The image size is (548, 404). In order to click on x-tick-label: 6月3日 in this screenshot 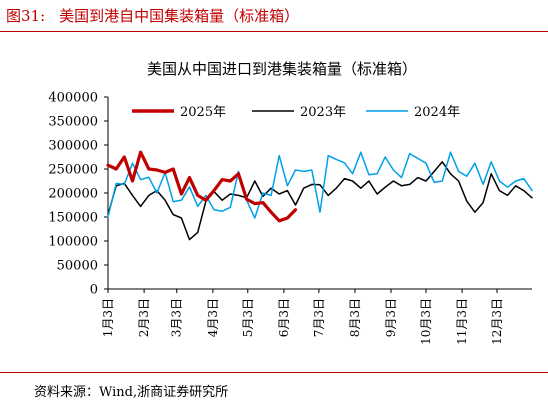, I will do `click(284, 317)`.